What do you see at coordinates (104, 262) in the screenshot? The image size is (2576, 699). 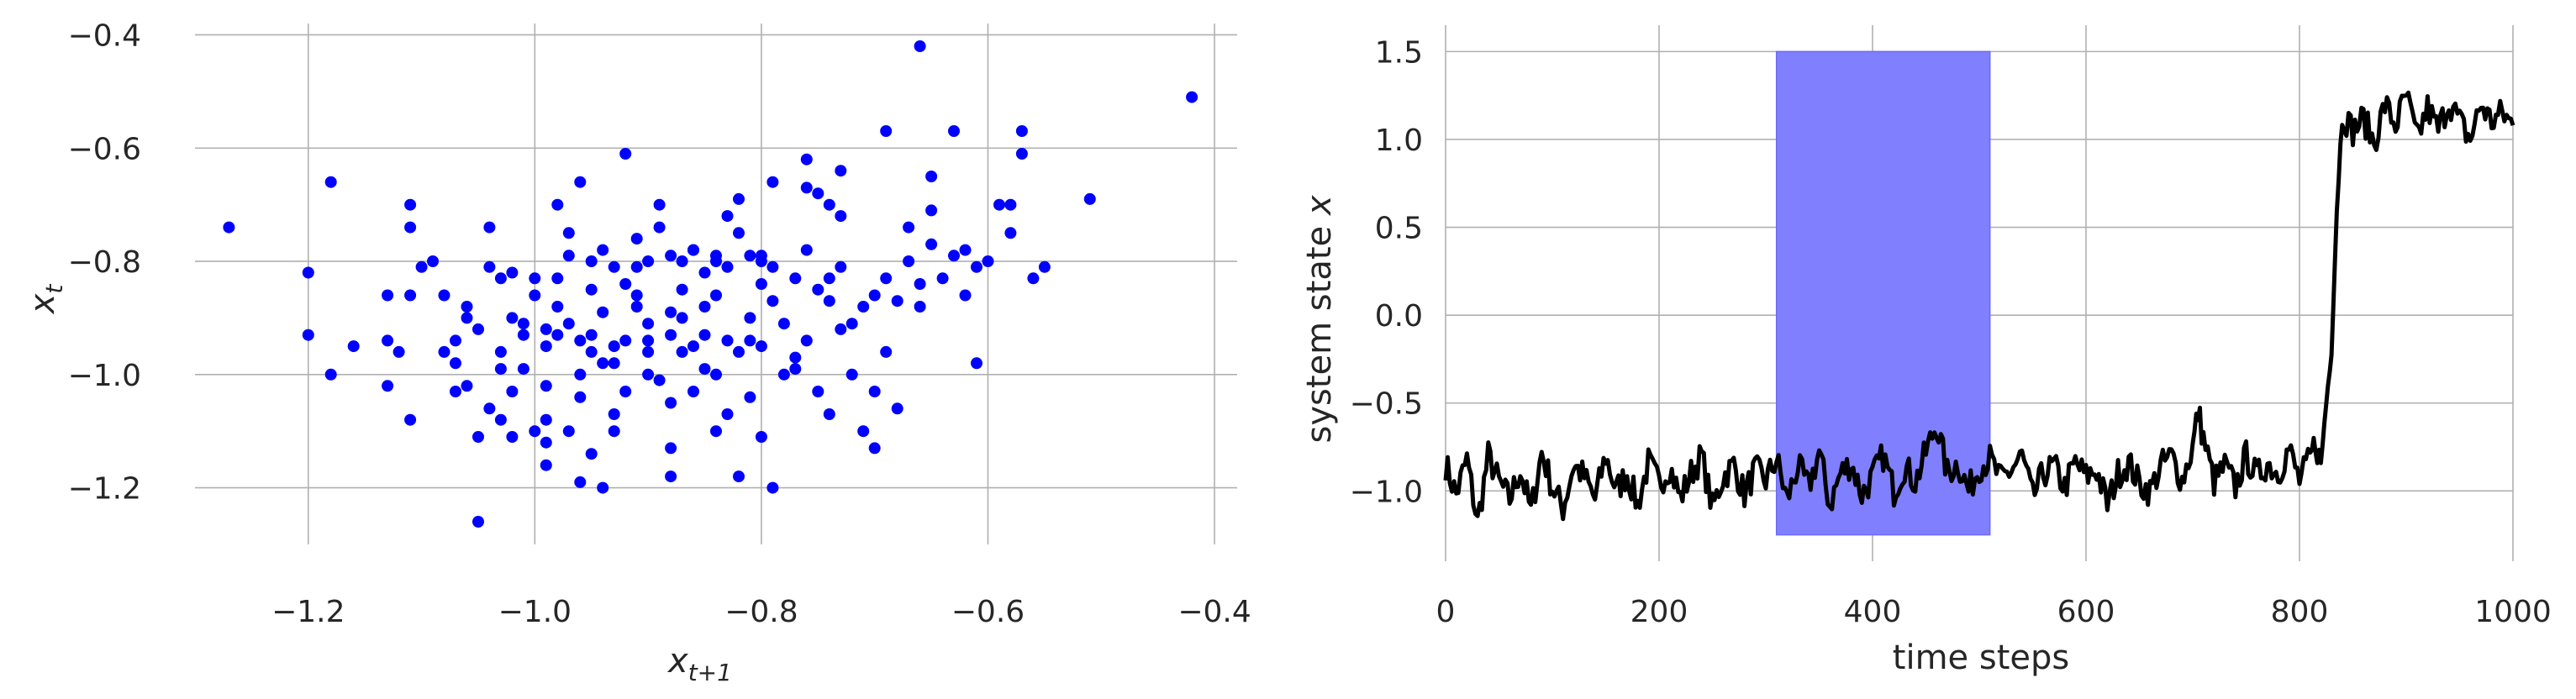 I see `scatter-y-tick-label: −0.8` at bounding box center [104, 262].